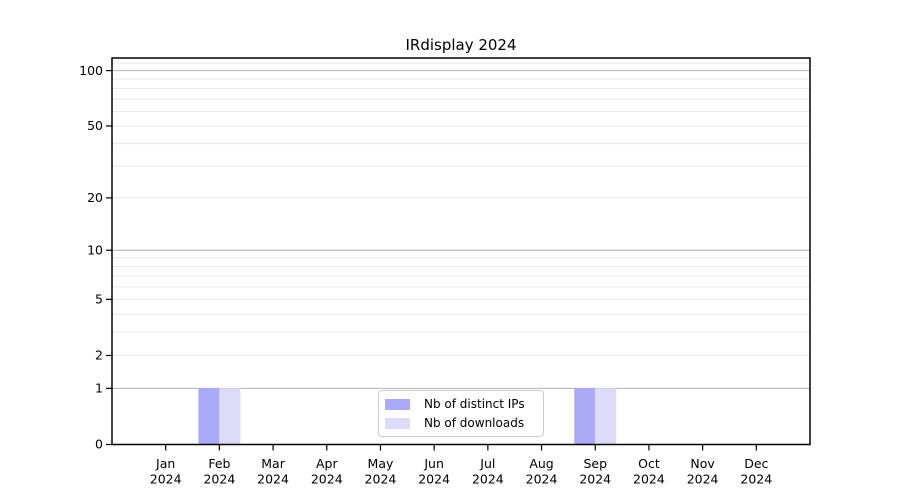 Image resolution: width=900 pixels, height=500 pixels. What do you see at coordinates (91, 70) in the screenshot?
I see `y-tick-label: 100` at bounding box center [91, 70].